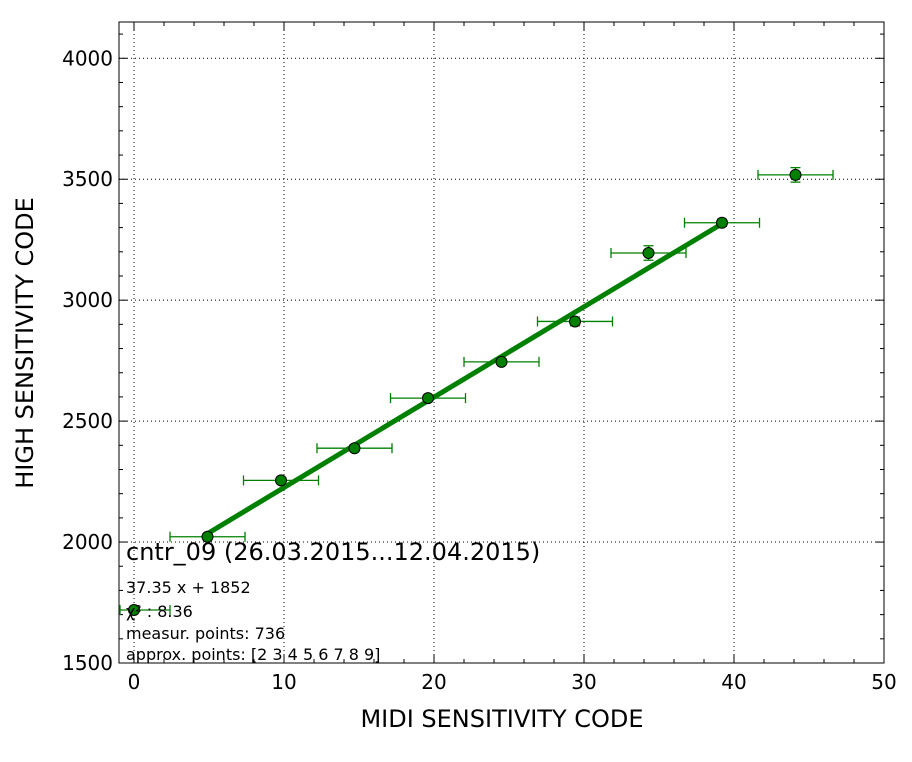 This screenshot has width=912, height=762. Describe the element at coordinates (188, 587) in the screenshot. I see `fit-equation: 37.35 x + 1852` at that location.